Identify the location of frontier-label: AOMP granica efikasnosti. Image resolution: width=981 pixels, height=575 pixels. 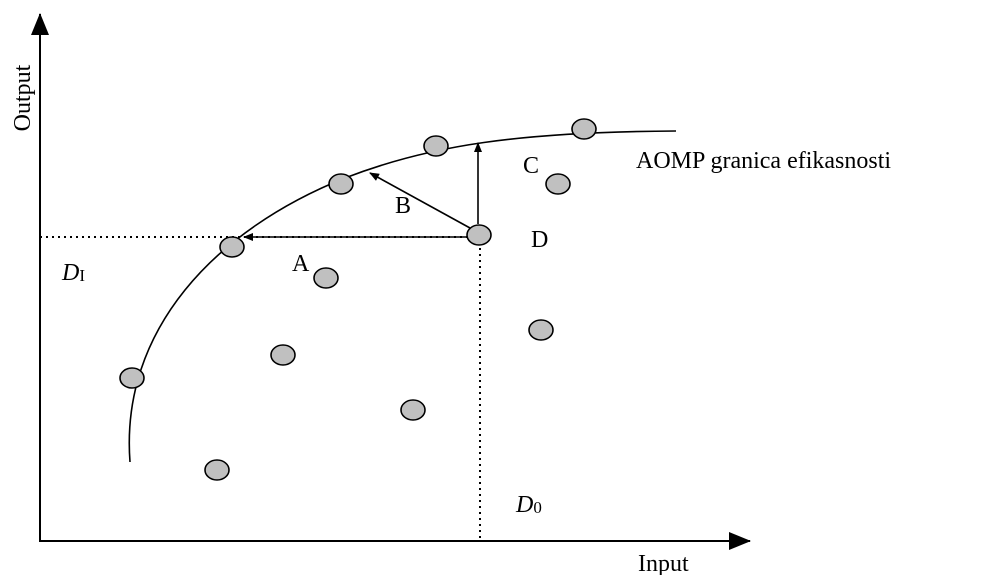
(763, 161).